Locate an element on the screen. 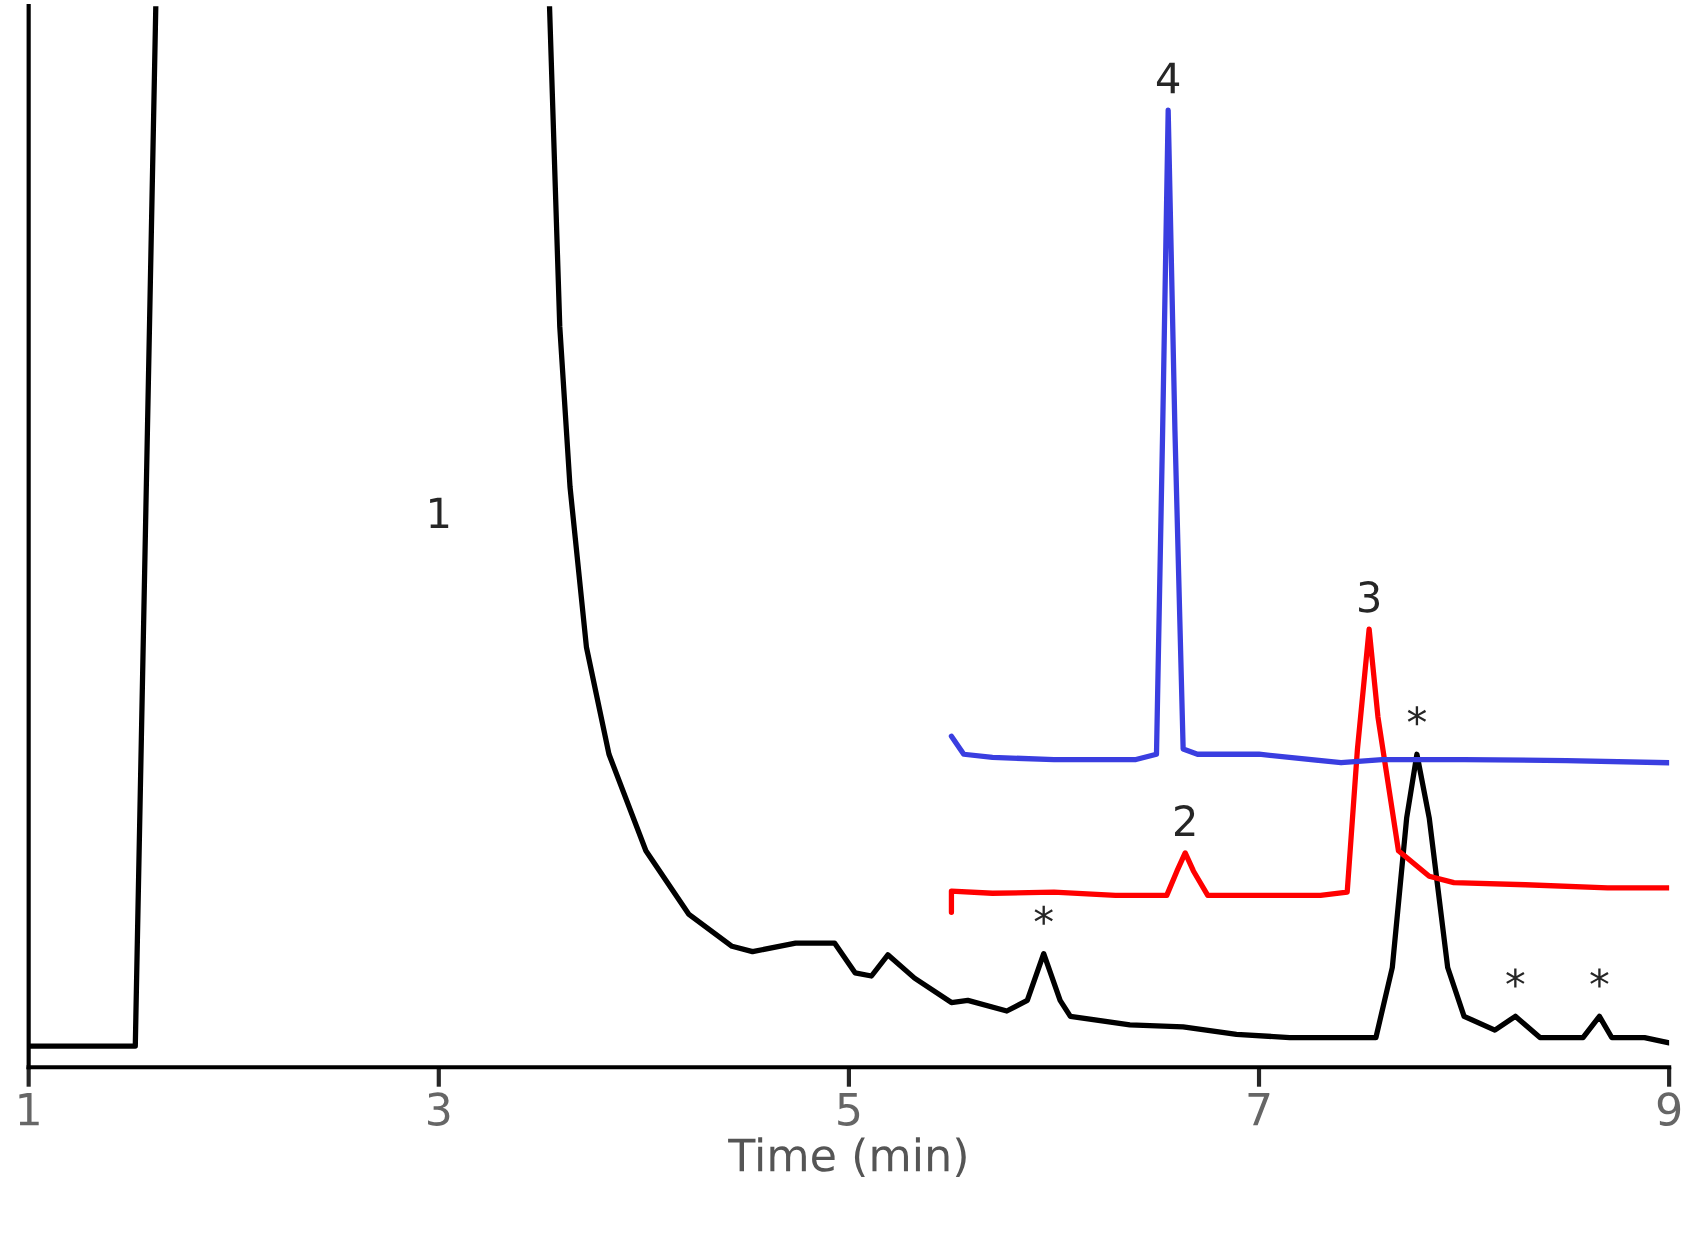 This screenshot has height=1241, width=1686. x-tick-label: 3 is located at coordinates (439, 1109).